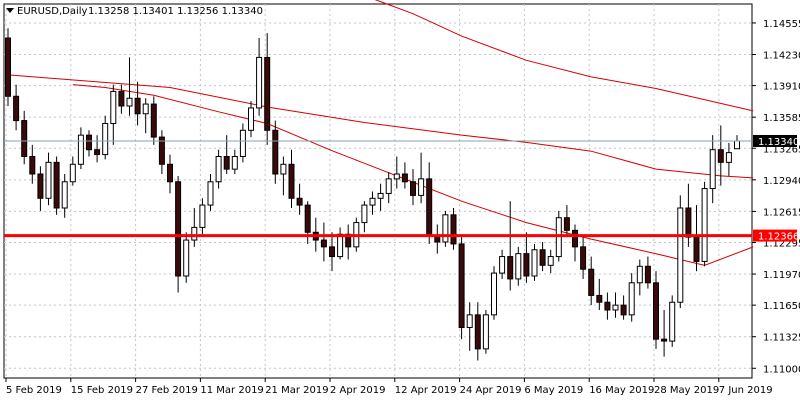 The width and height of the screenshot is (800, 400). Describe the element at coordinates (34, 390) in the screenshot. I see `x-tick-label: 5 Feb 2019` at that location.